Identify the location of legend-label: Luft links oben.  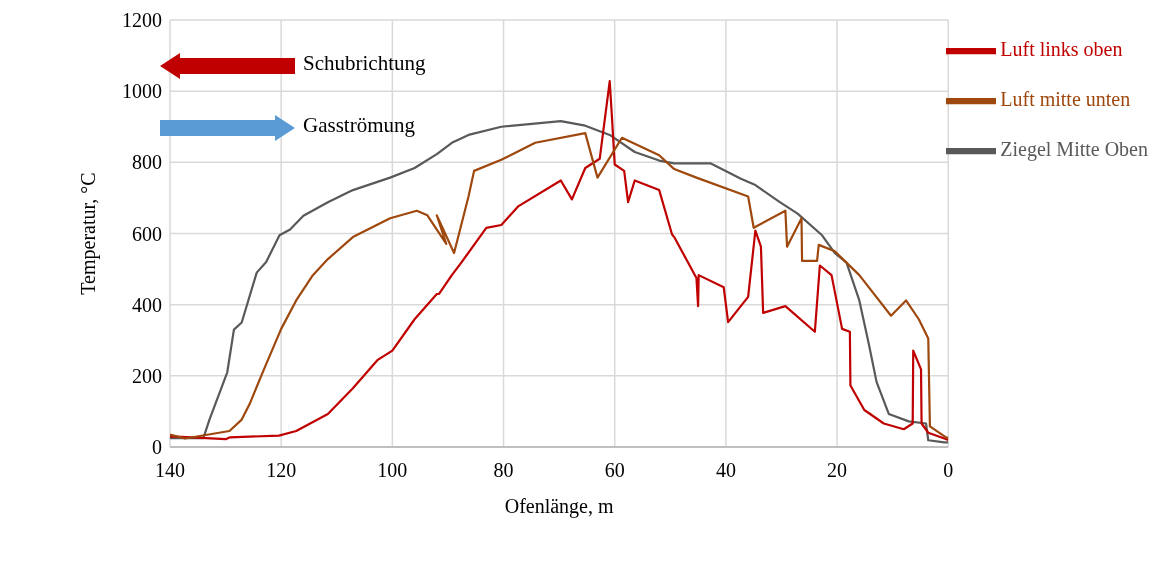
(1061, 48).